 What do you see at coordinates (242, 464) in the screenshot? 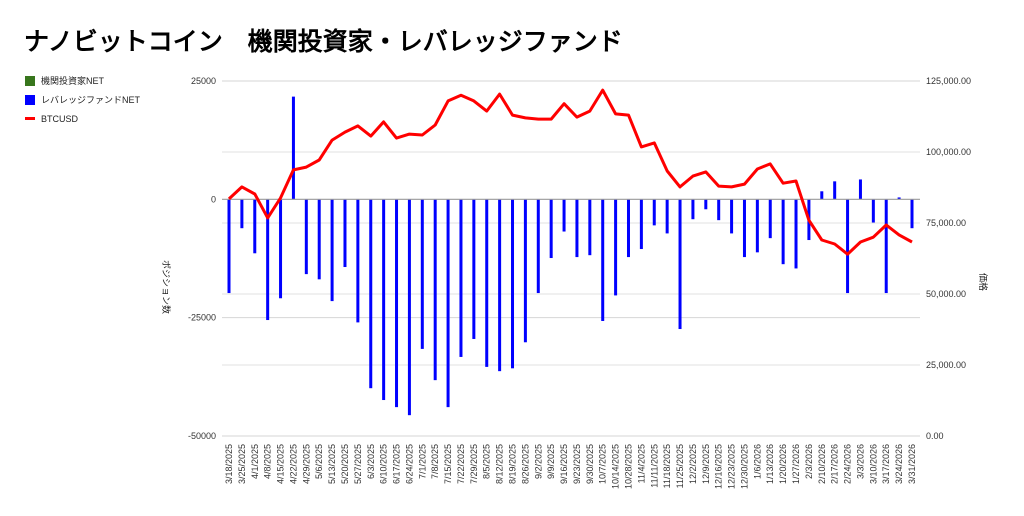
I see `x-tick-label: 3/25/2025` at bounding box center [242, 464].